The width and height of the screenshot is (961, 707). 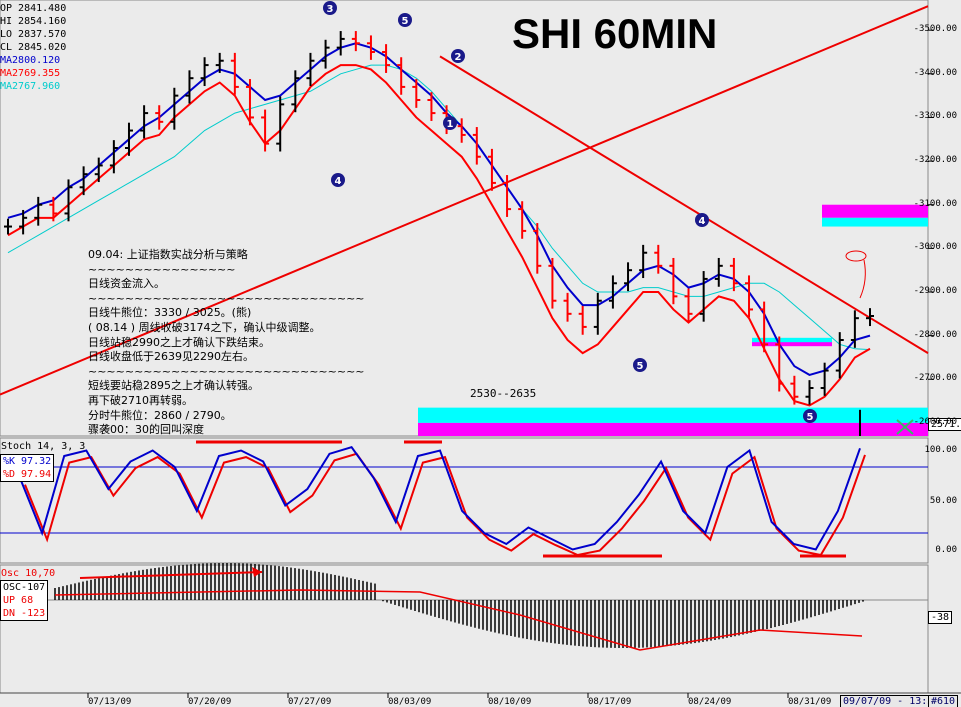 What do you see at coordinates (946, 550) in the screenshot?
I see `stoch-tick-0: 0.00` at bounding box center [946, 550].